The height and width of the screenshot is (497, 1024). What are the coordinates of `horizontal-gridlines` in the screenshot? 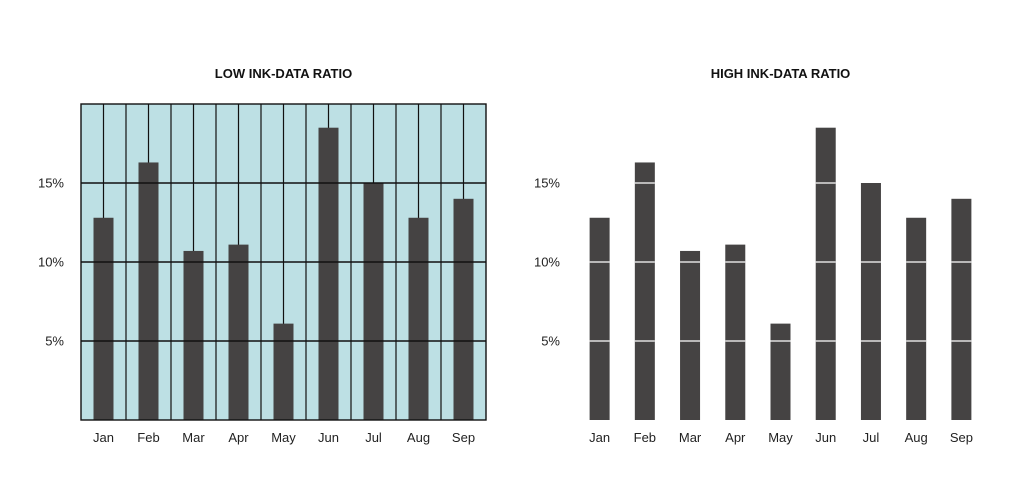 It's located at (283, 262).